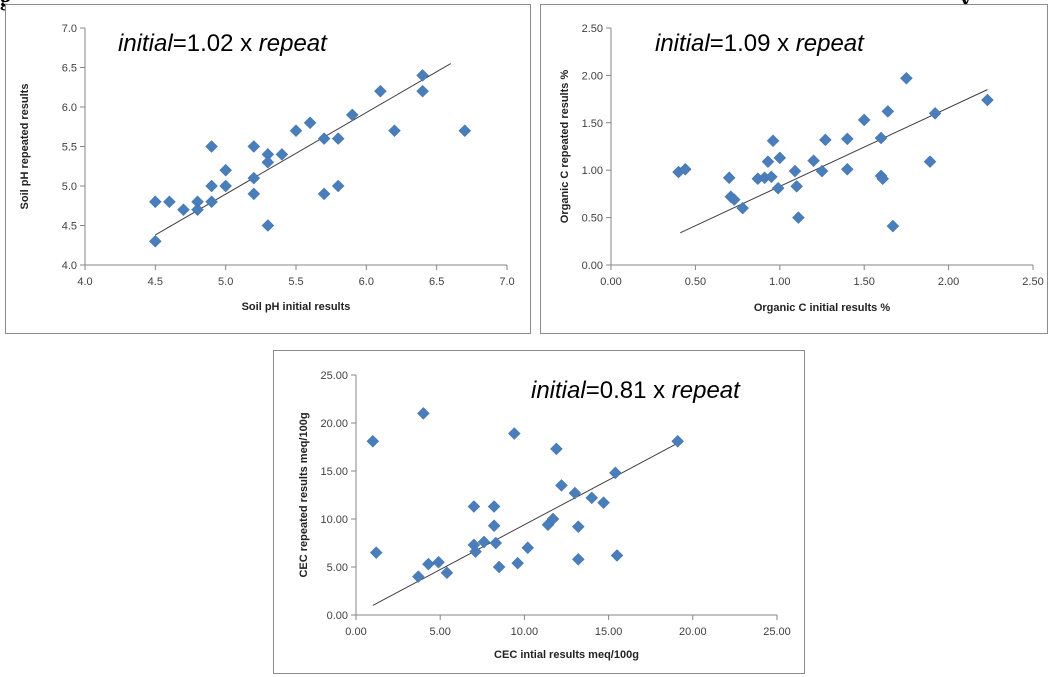 The image size is (1050, 677). What do you see at coordinates (69, 266) in the screenshot?
I see `y-tick-label: 4.0` at bounding box center [69, 266].